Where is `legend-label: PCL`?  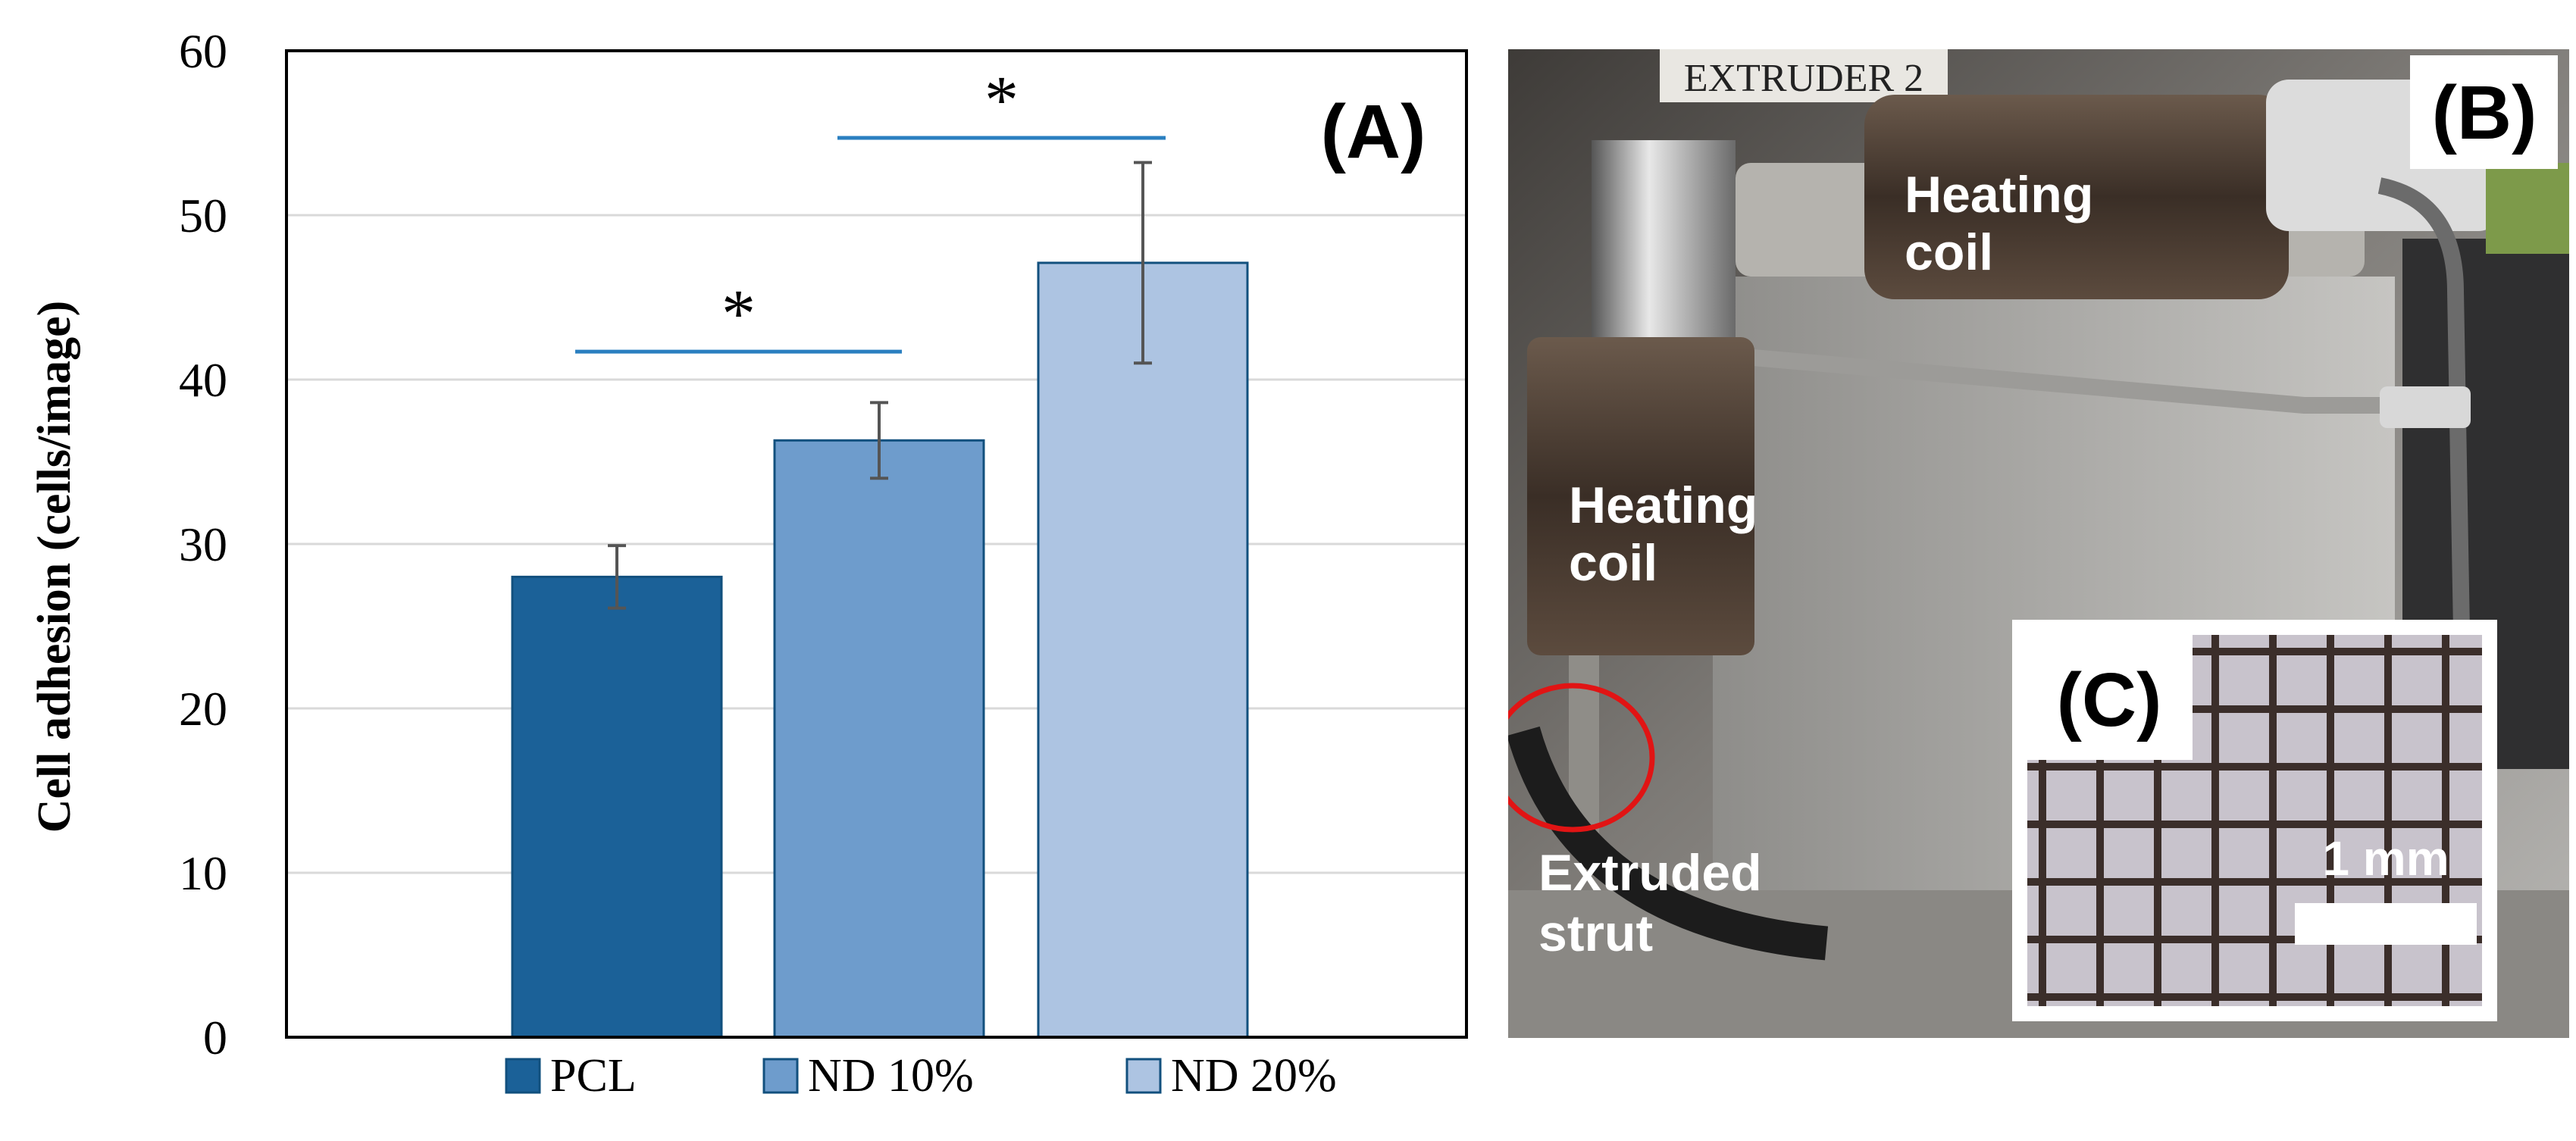 legend-label: PCL is located at coordinates (593, 1076).